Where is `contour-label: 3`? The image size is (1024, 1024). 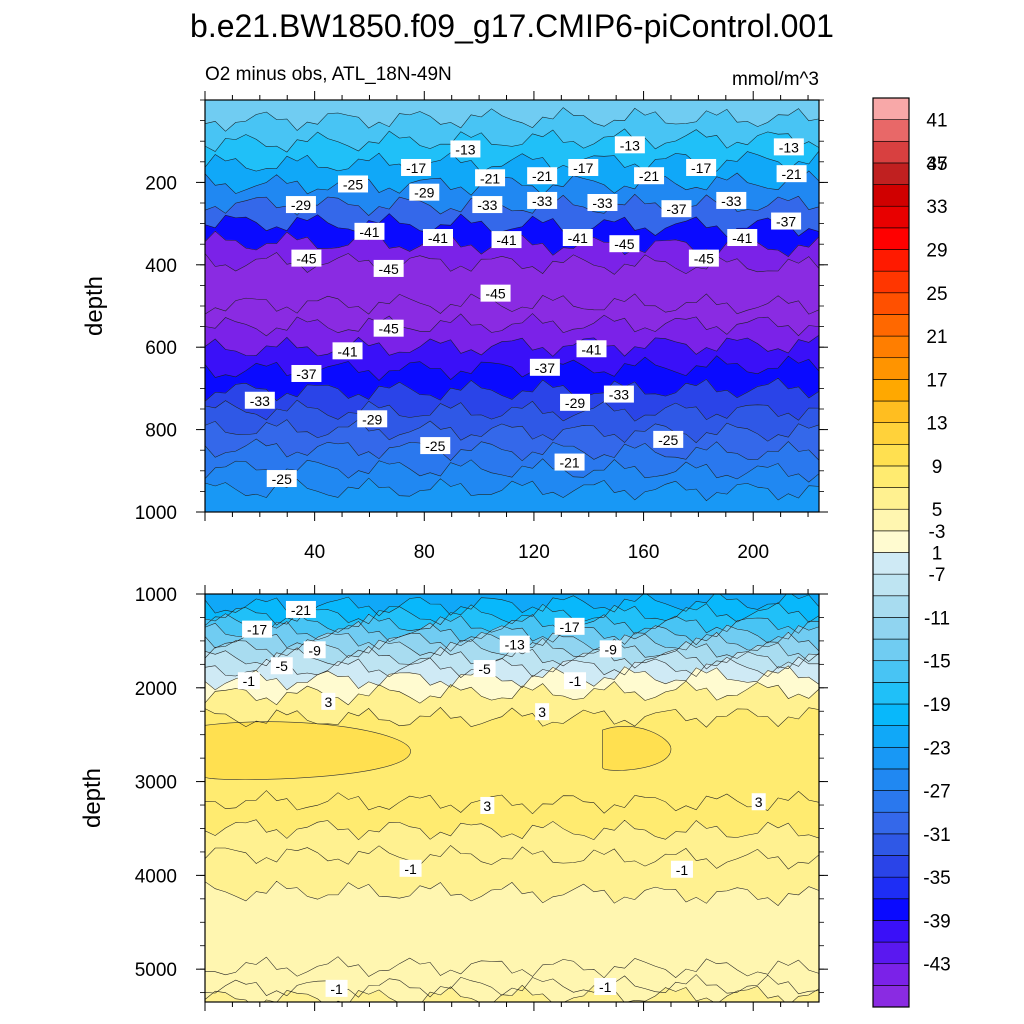 contour-label: 3 is located at coordinates (758, 802).